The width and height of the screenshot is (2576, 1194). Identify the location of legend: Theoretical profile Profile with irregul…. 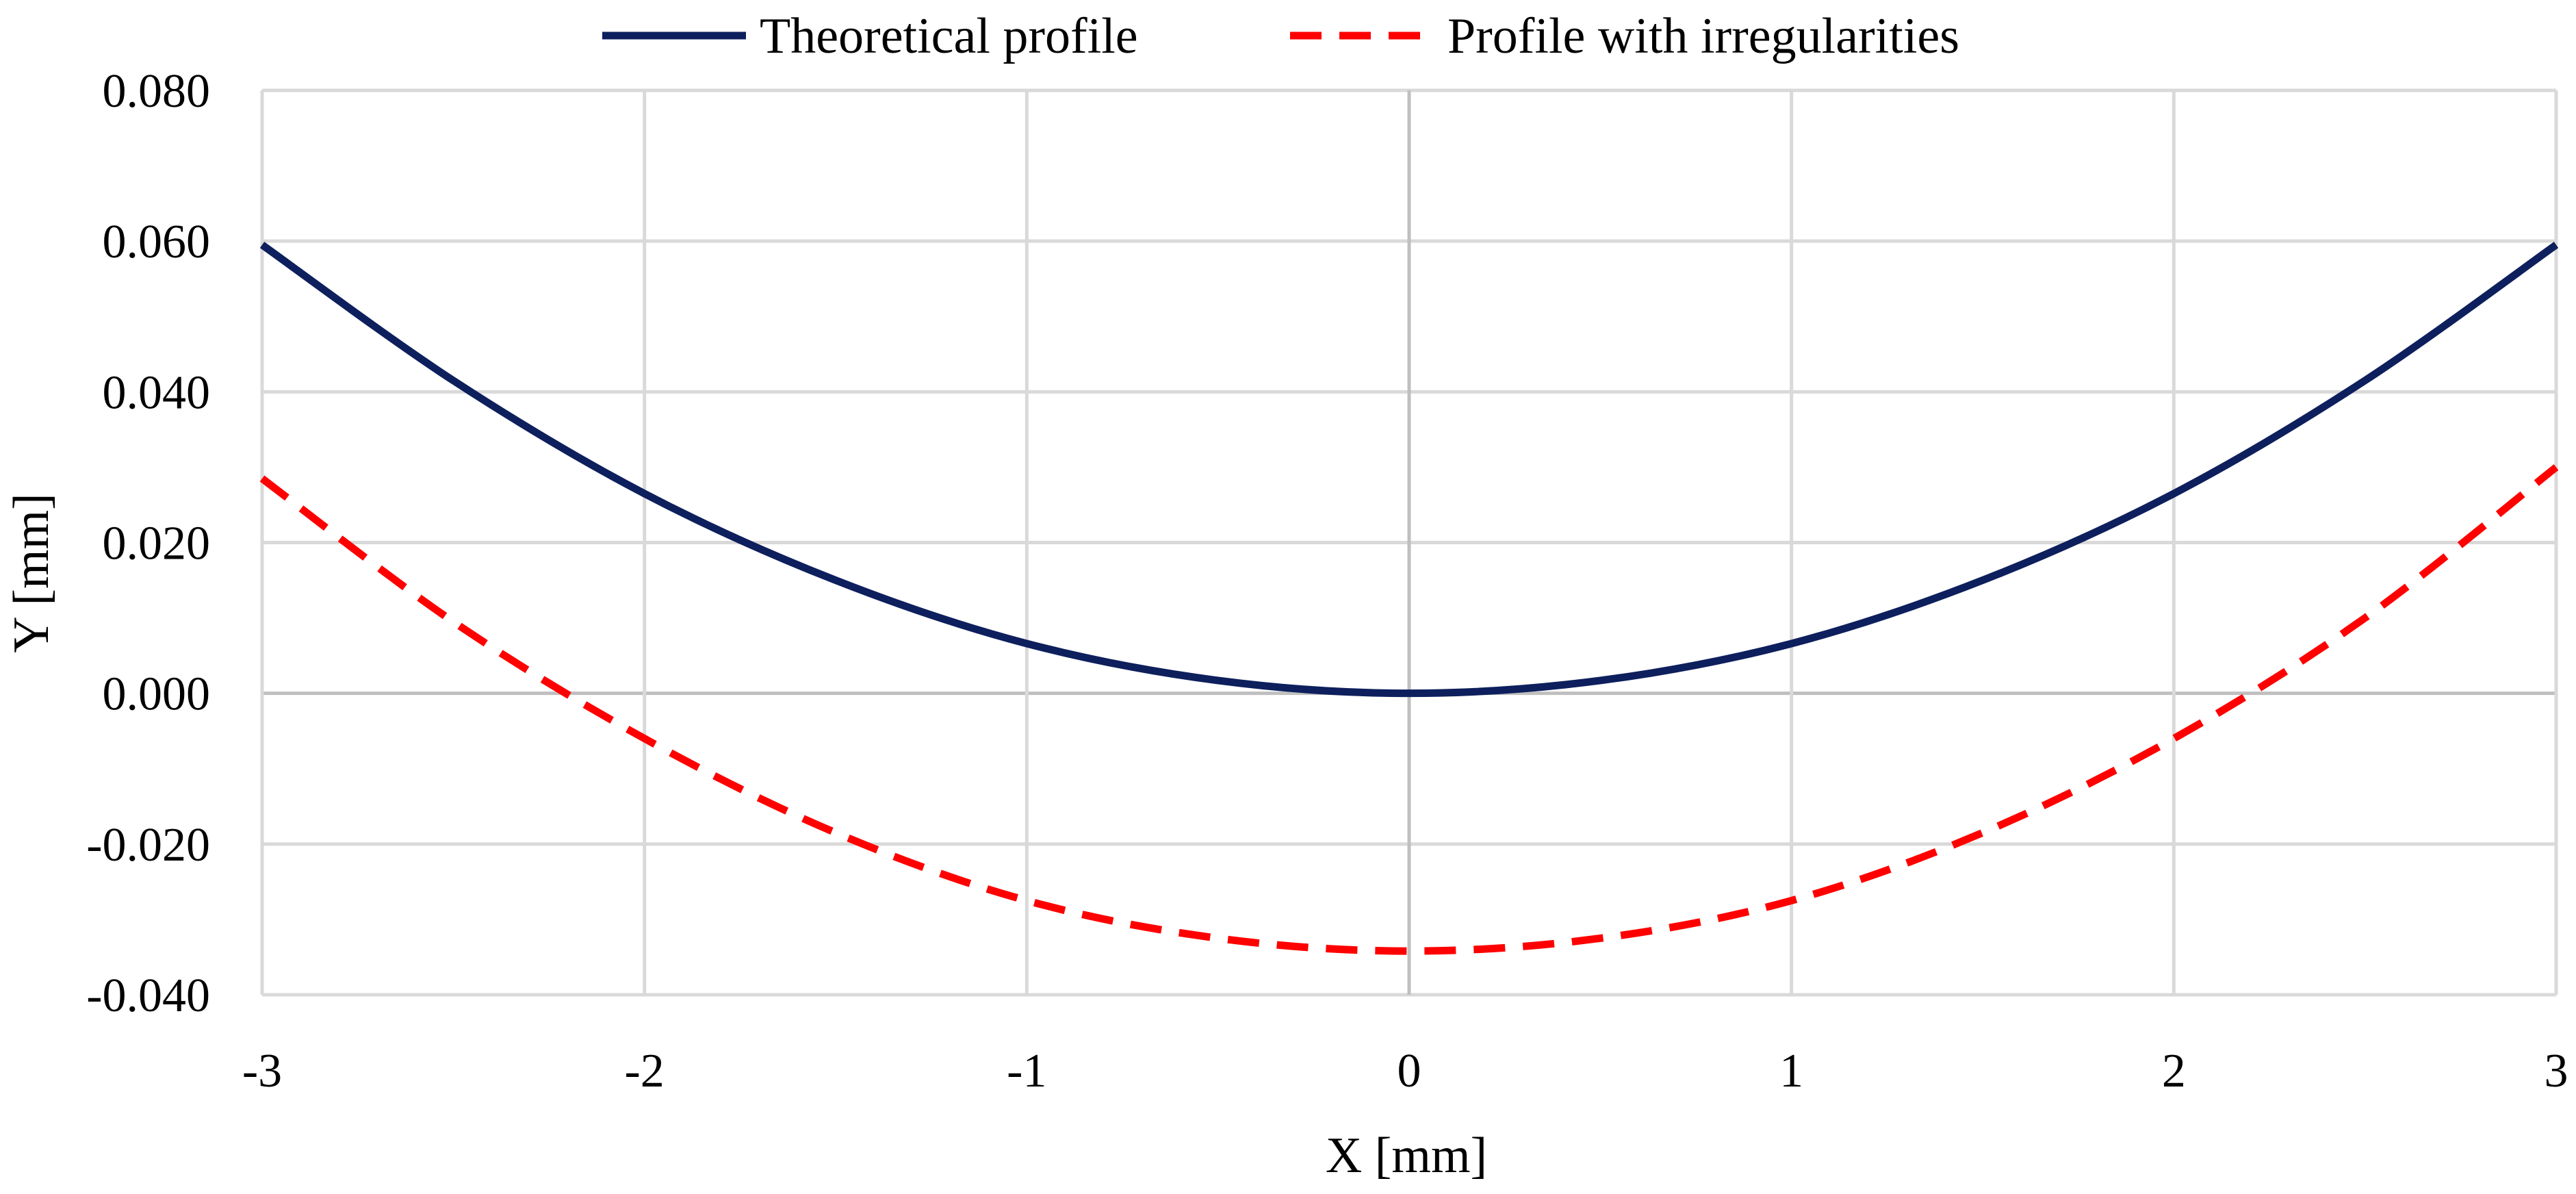
(1280, 36).